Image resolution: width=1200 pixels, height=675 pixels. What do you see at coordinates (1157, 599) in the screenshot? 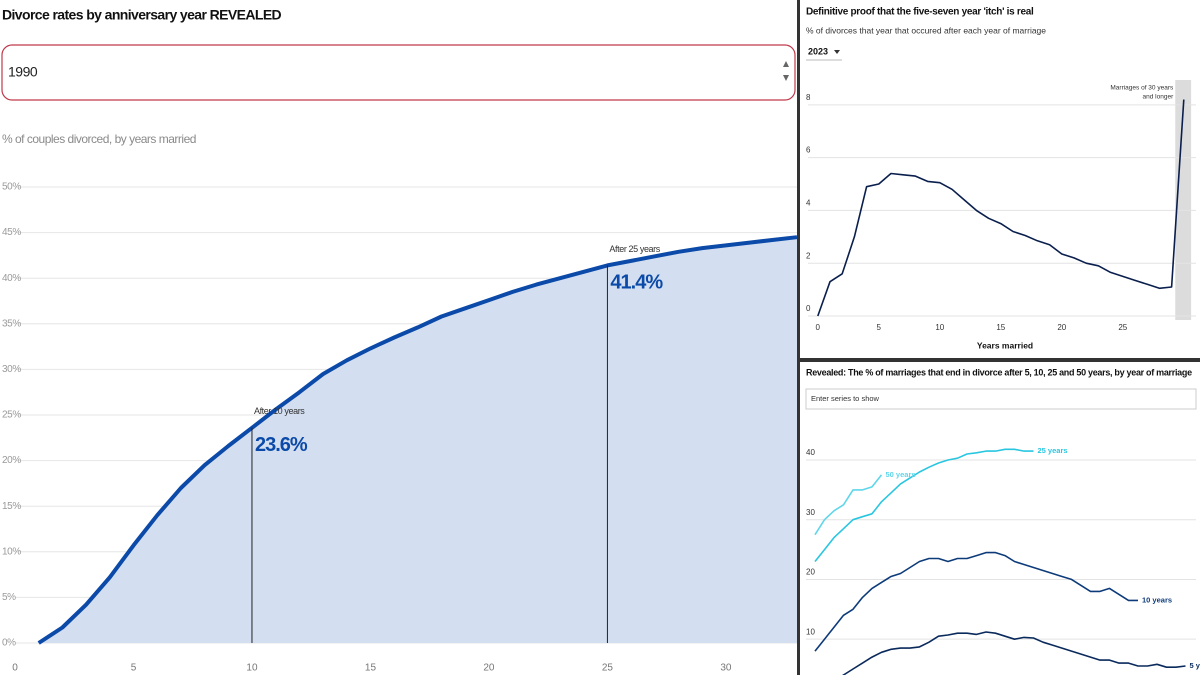
I see `series-label: 10 years` at bounding box center [1157, 599].